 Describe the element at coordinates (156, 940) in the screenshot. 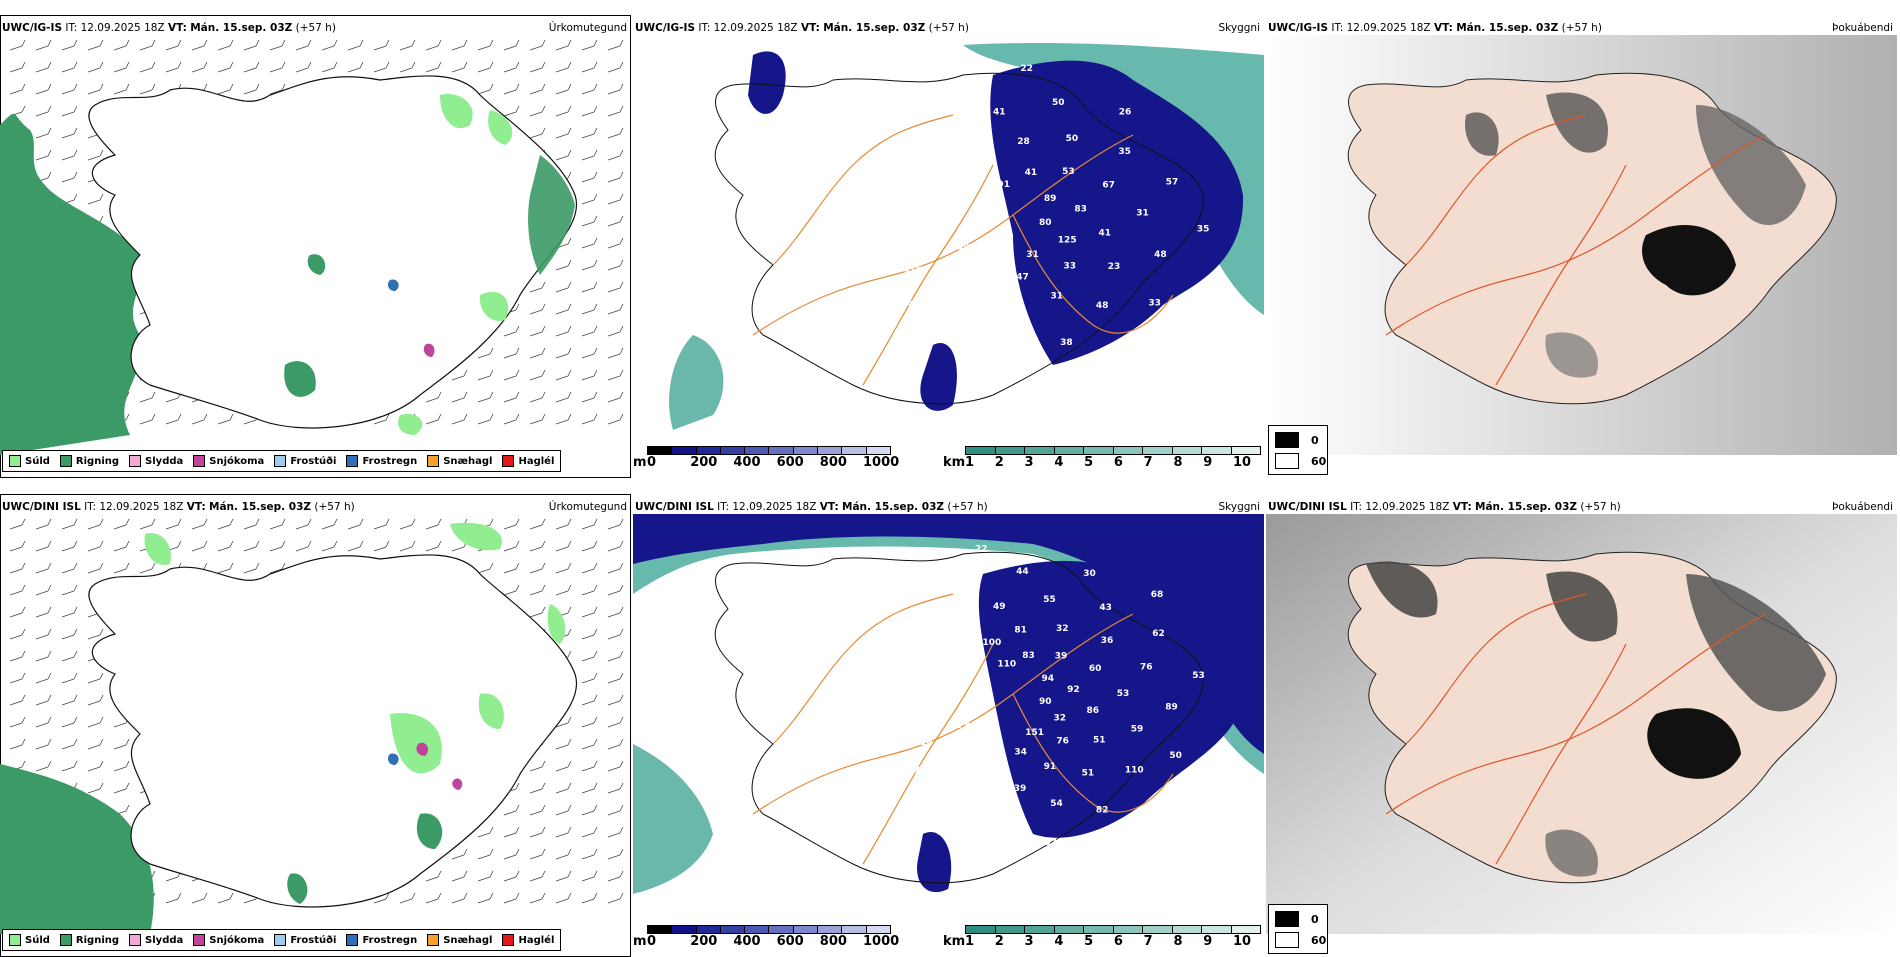

I see `legend-item: Slydda` at that location.